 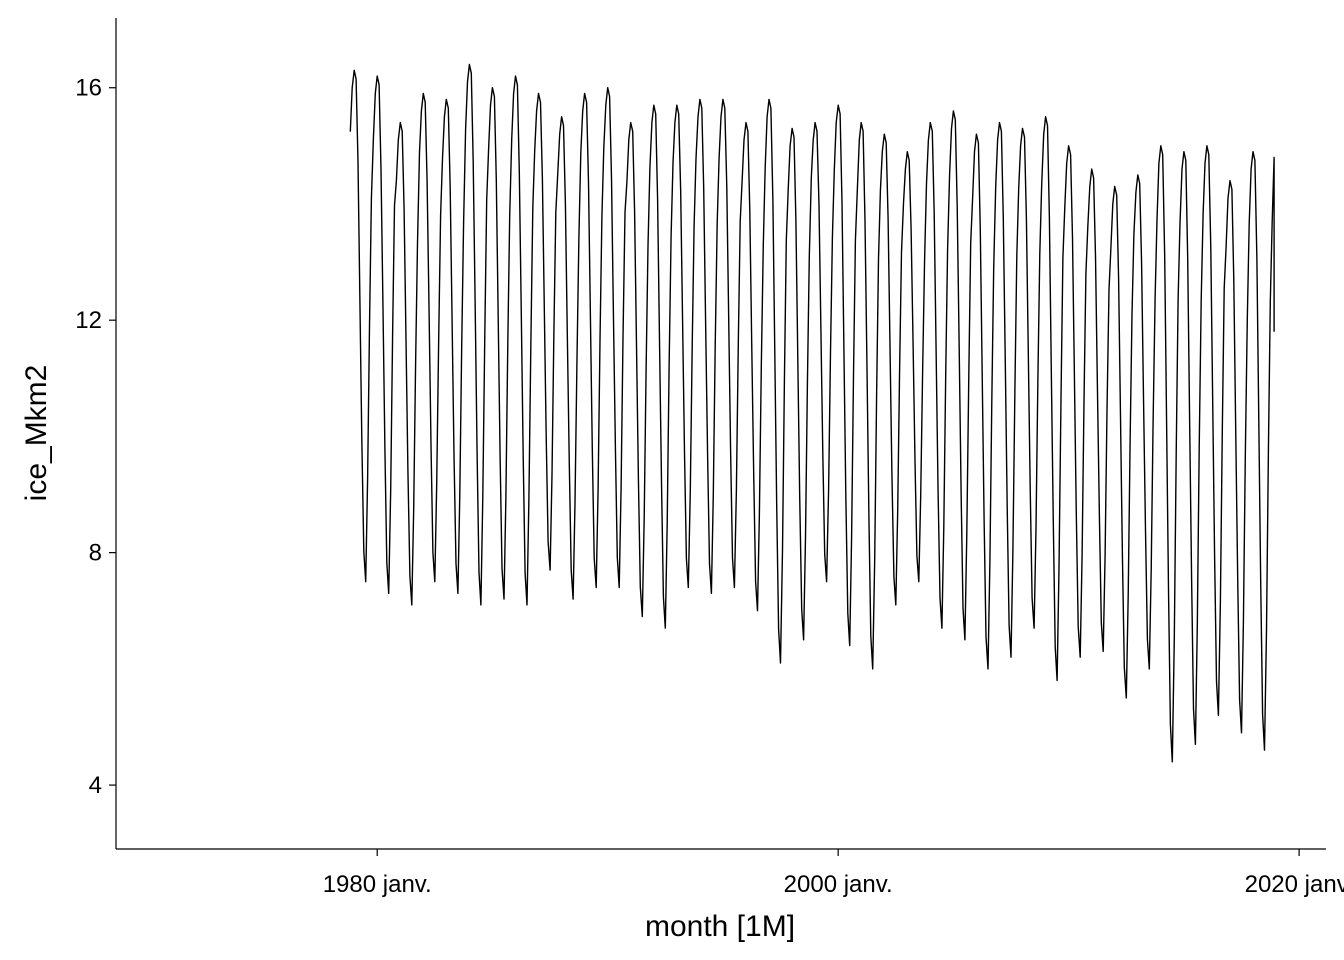 I want to click on y-tick-label: 16, so click(x=88, y=88).